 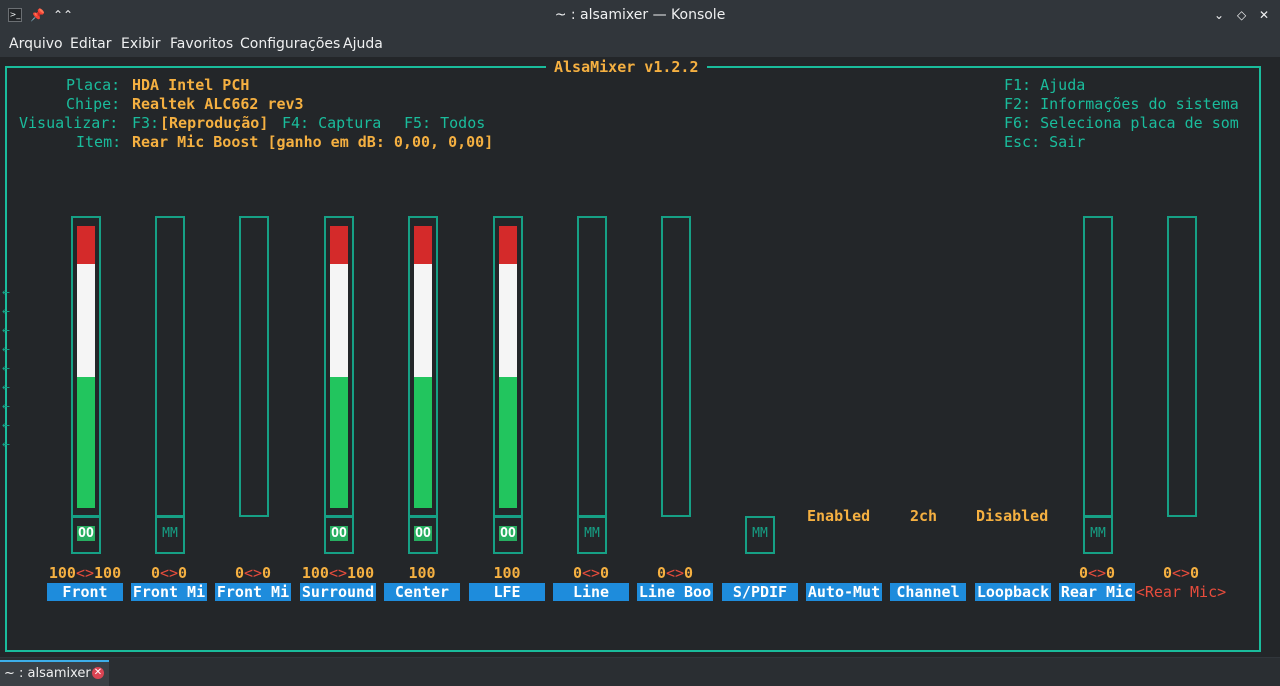 What do you see at coordinates (760, 592) in the screenshot?
I see `spdif-label: S/PDIF` at bounding box center [760, 592].